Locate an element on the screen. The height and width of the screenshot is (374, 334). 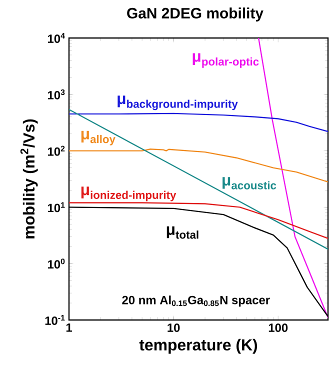
y-tick-label: 10$^{2}$ is located at coordinates (56, 151).